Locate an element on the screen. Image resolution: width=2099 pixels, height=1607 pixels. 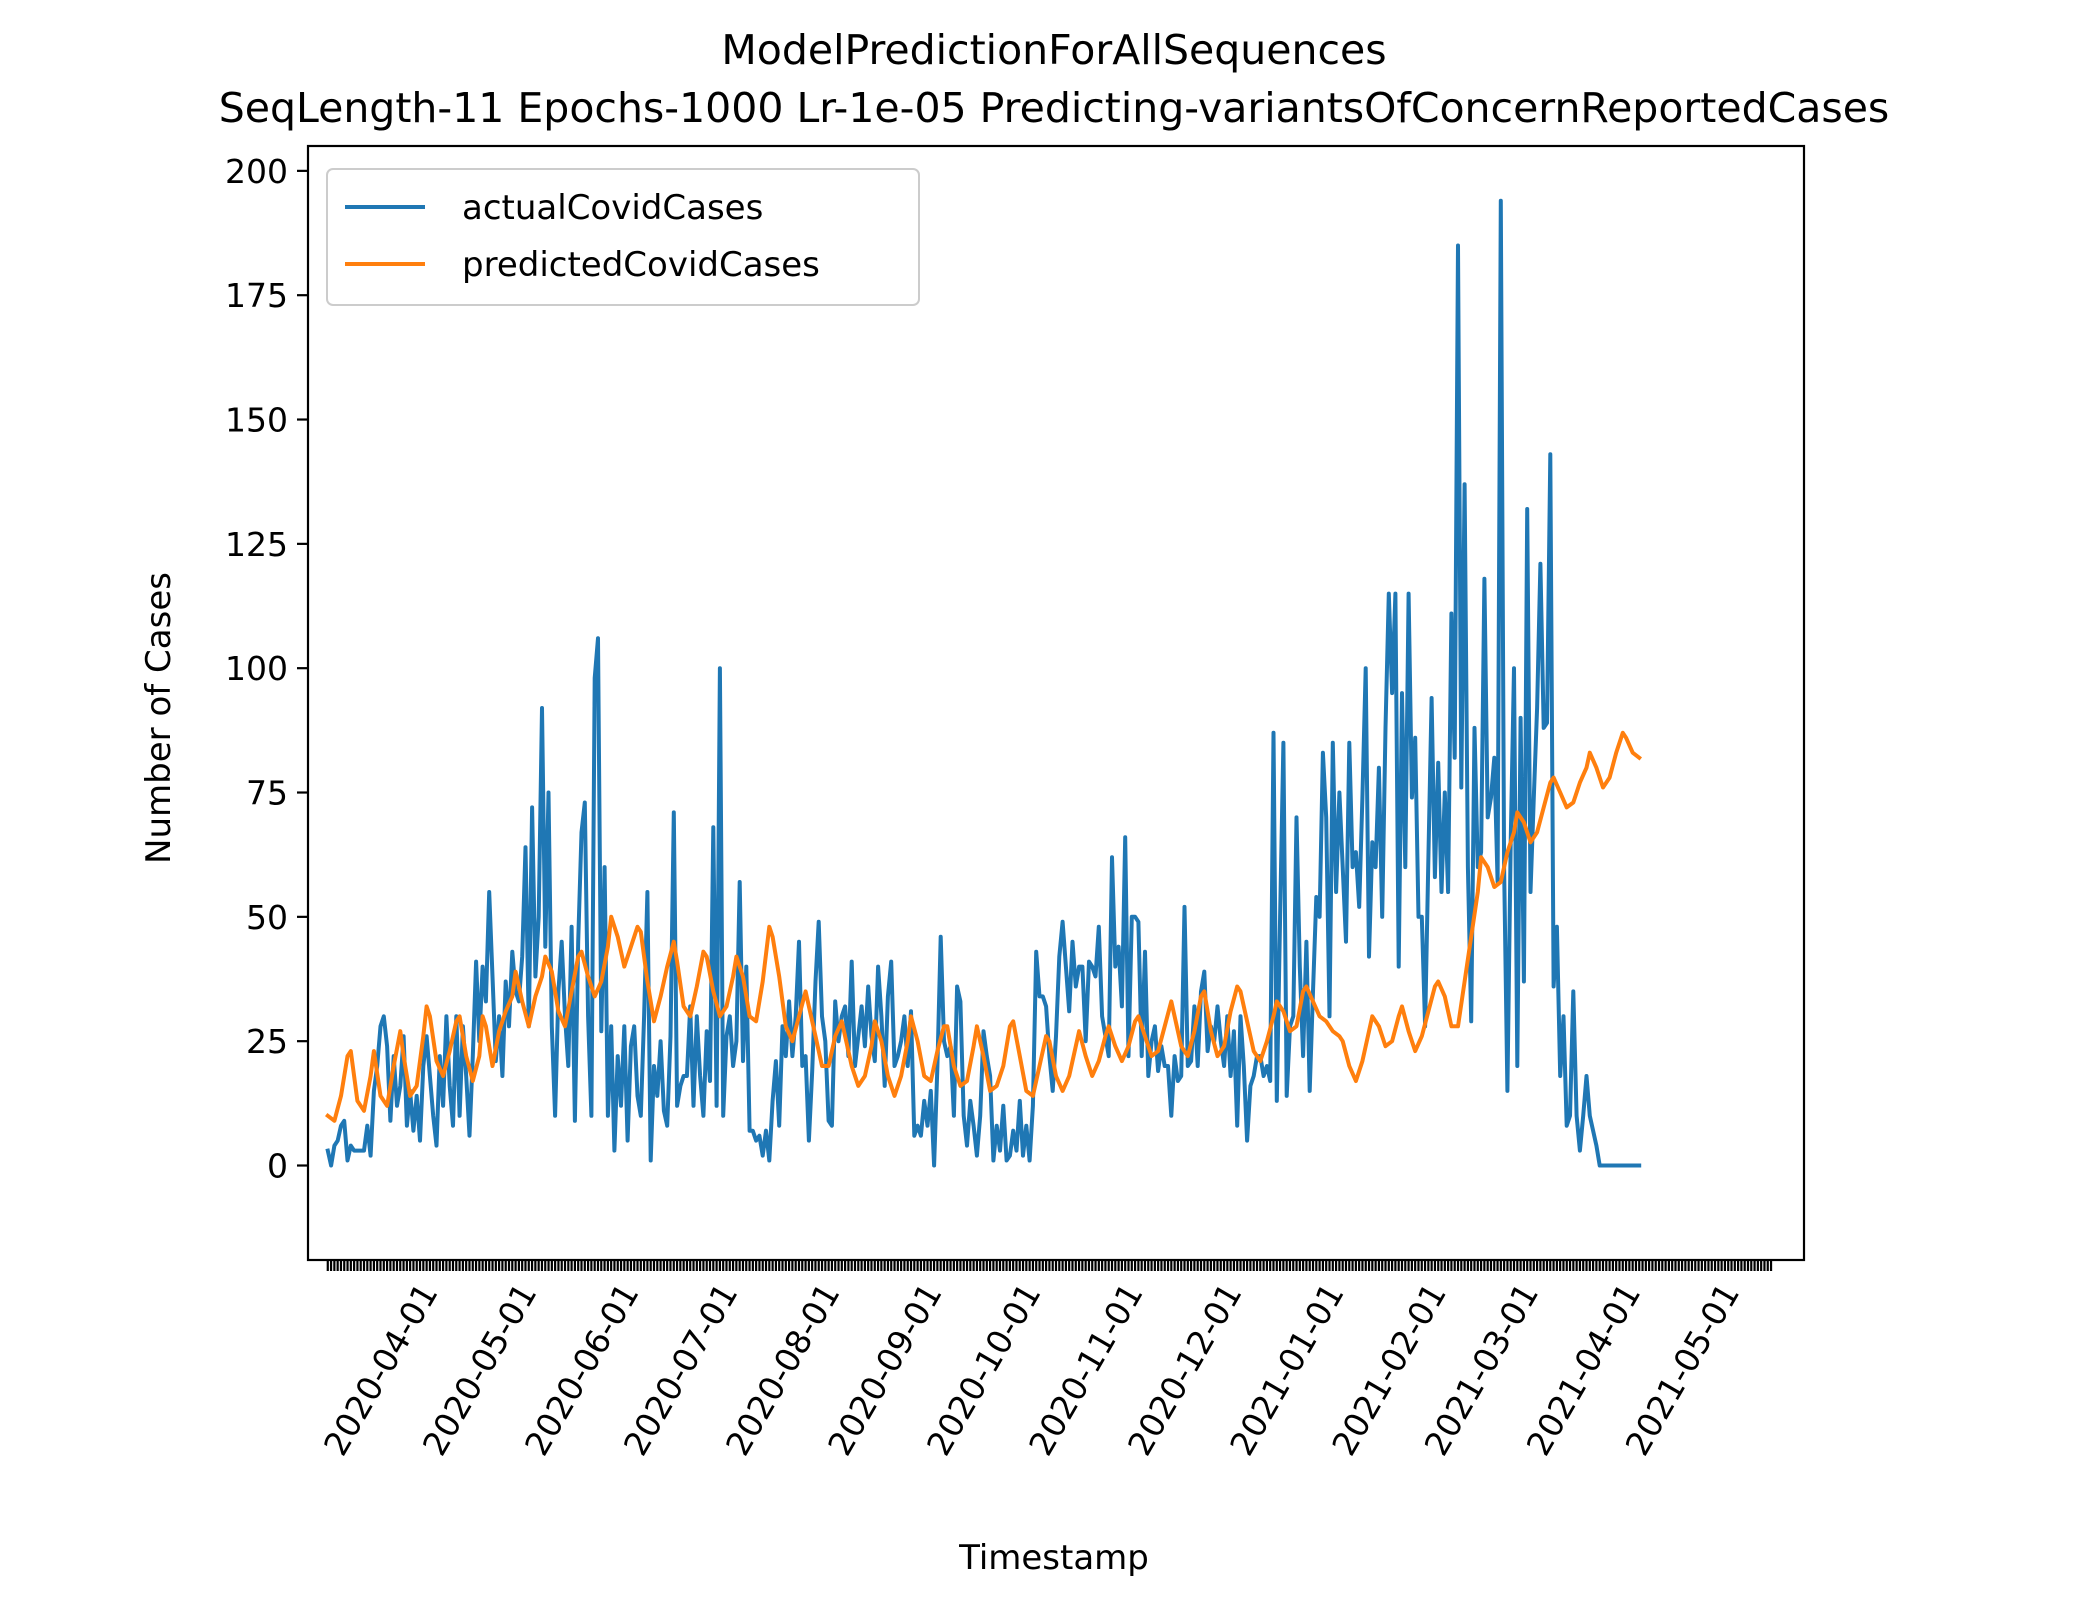
y-tick-label: 200 is located at coordinates (256, 171).